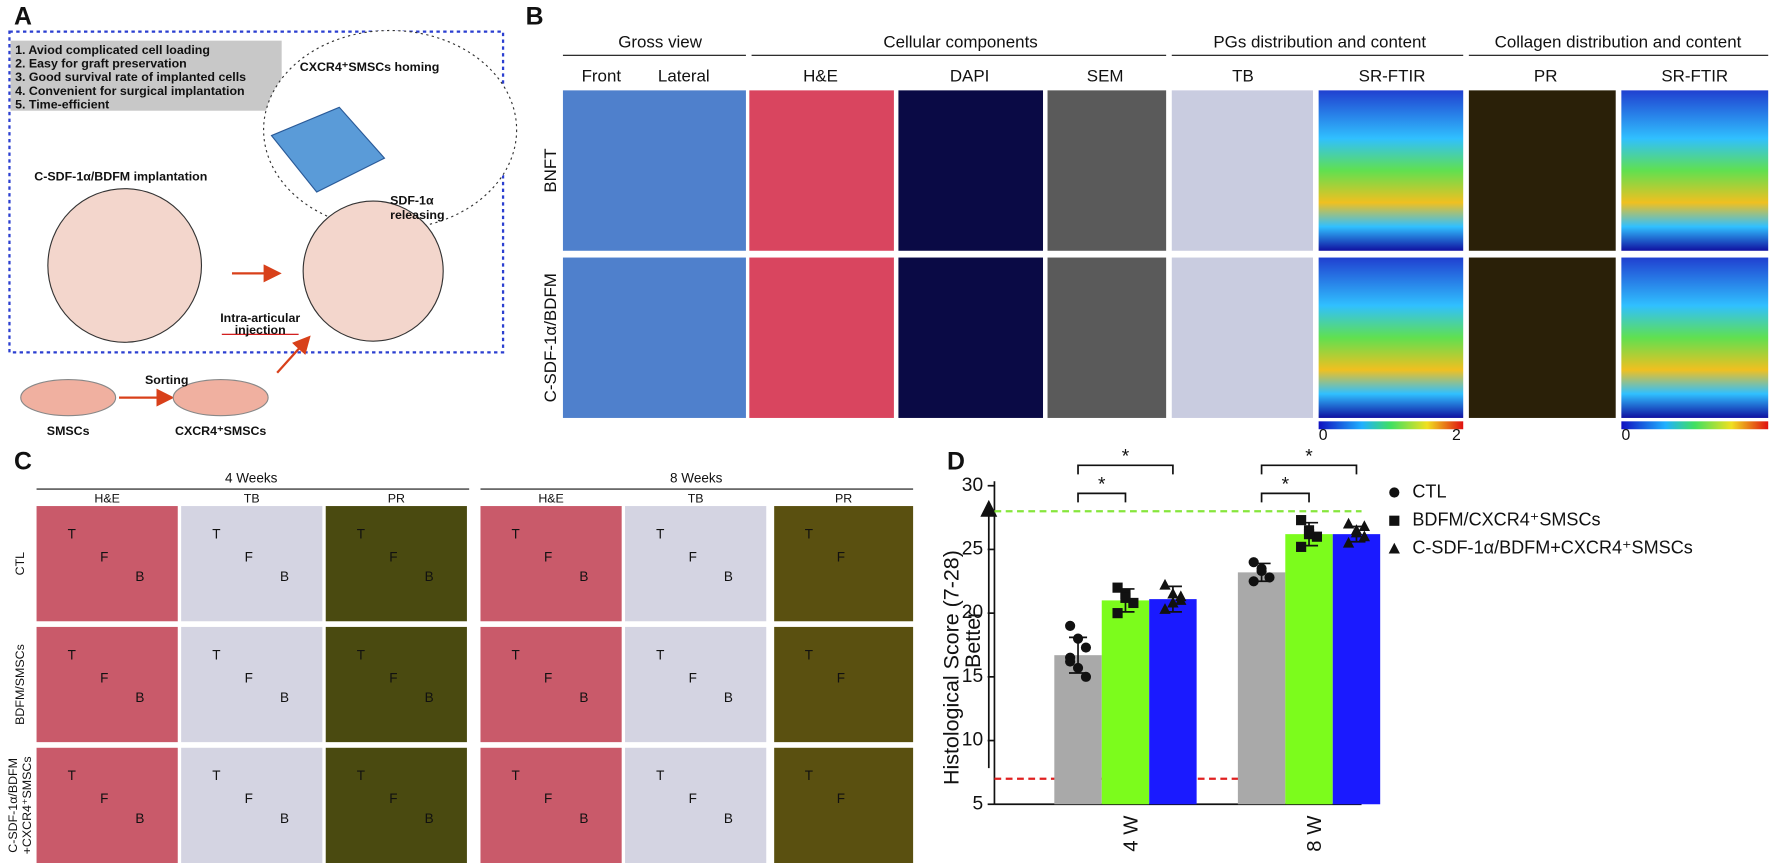  What do you see at coordinates (293, 354) in the screenshot?
I see `arrow` at bounding box center [293, 354].